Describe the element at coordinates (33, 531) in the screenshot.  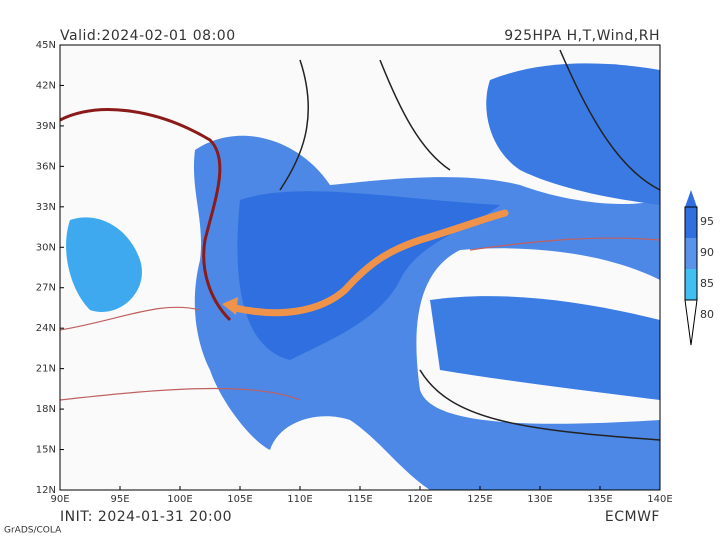
I see `credit: GrADS/COLA` at that location.